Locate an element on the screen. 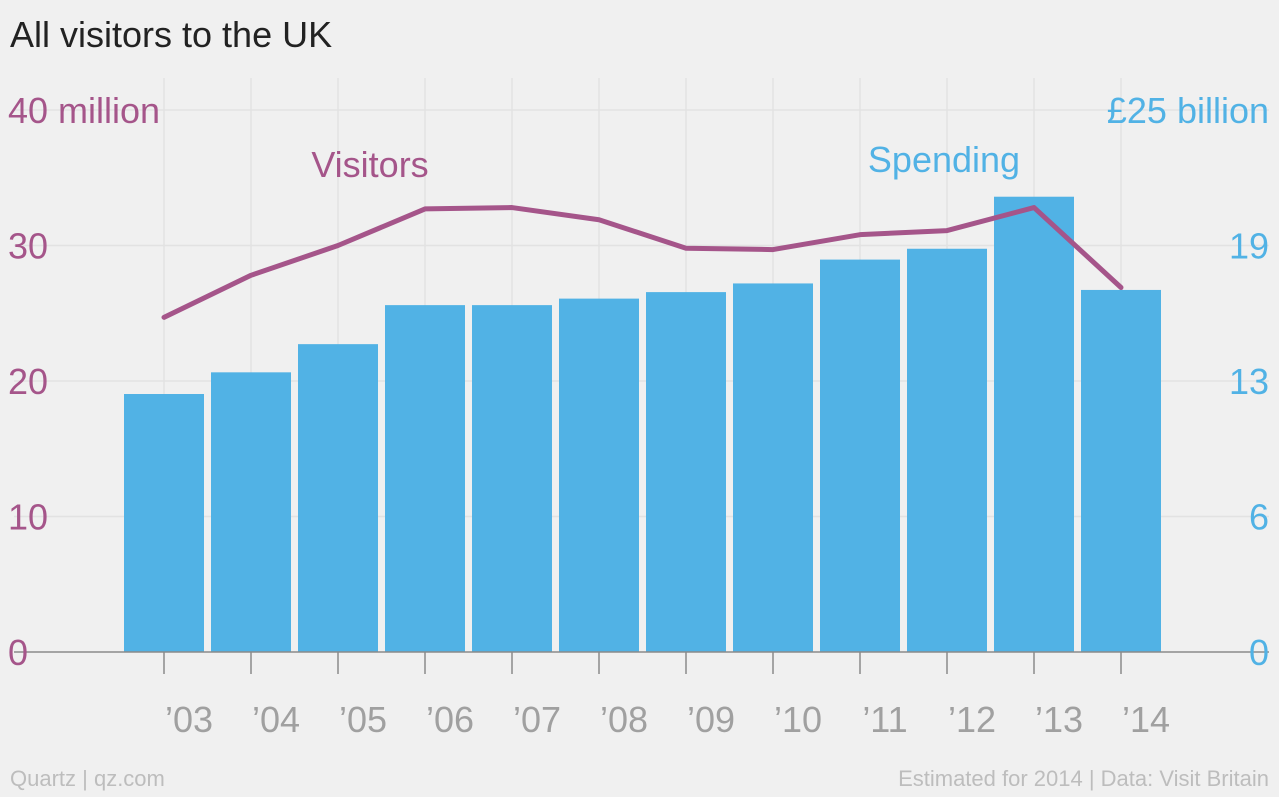 The image size is (1279, 797). visitors-line is located at coordinates (642, 262).